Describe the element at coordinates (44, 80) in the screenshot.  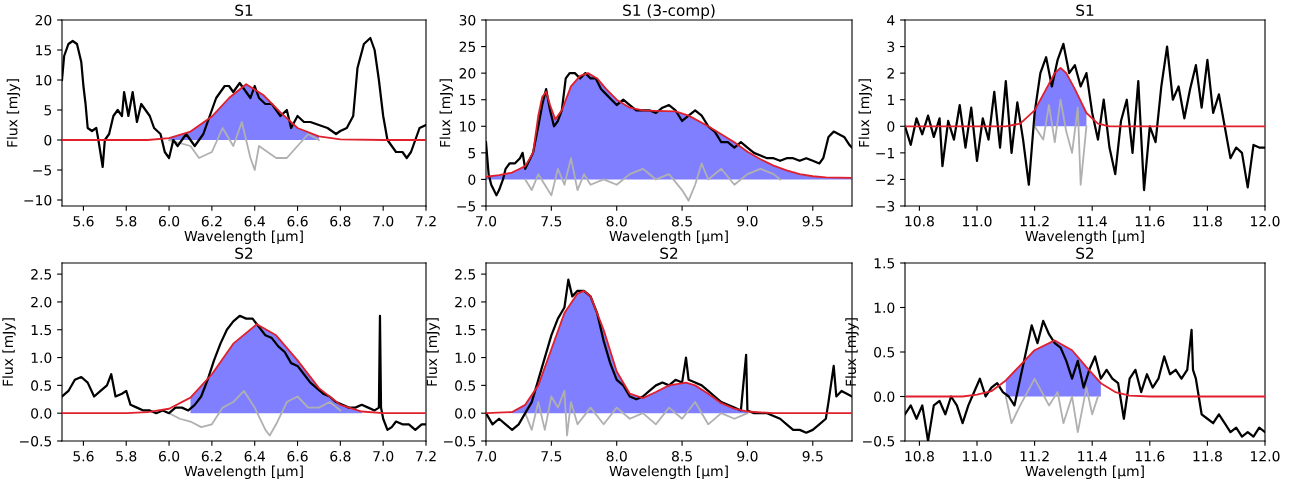
I see `y-tick-label: 10` at that location.